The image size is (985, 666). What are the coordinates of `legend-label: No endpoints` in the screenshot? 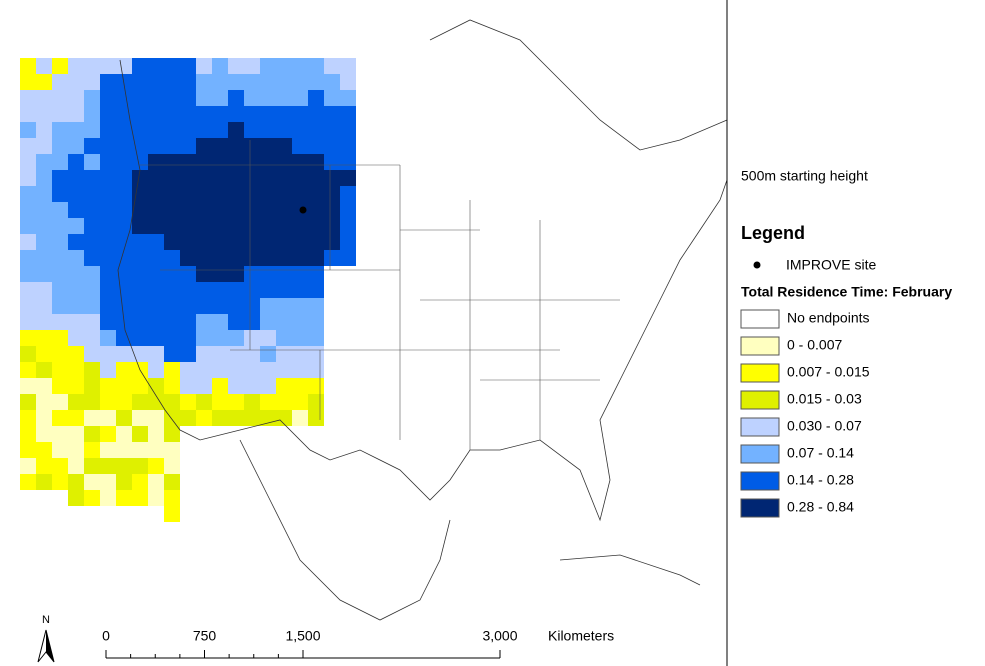 It's located at (828, 318).